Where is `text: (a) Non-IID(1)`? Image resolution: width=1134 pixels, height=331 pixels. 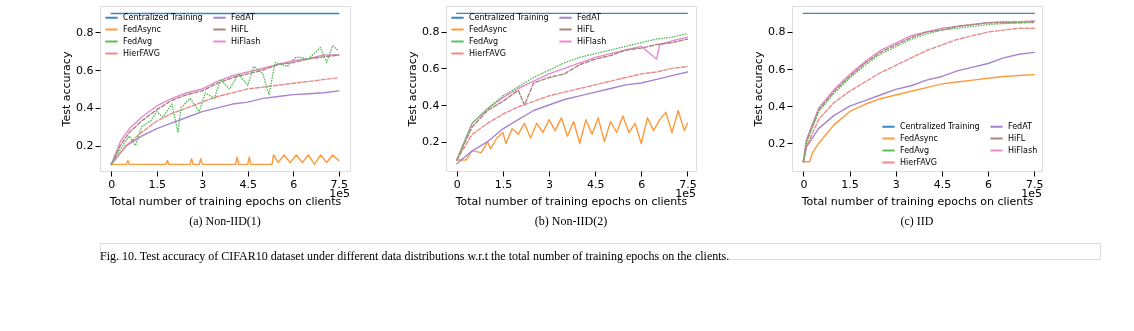
text: (a) Non-IID(1) is located at coordinates (225, 221).